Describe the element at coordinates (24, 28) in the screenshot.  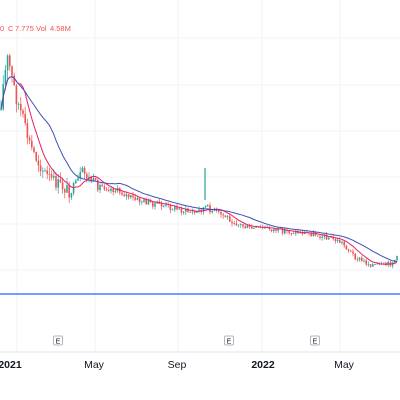
I see `close-value: 7.775` at that location.